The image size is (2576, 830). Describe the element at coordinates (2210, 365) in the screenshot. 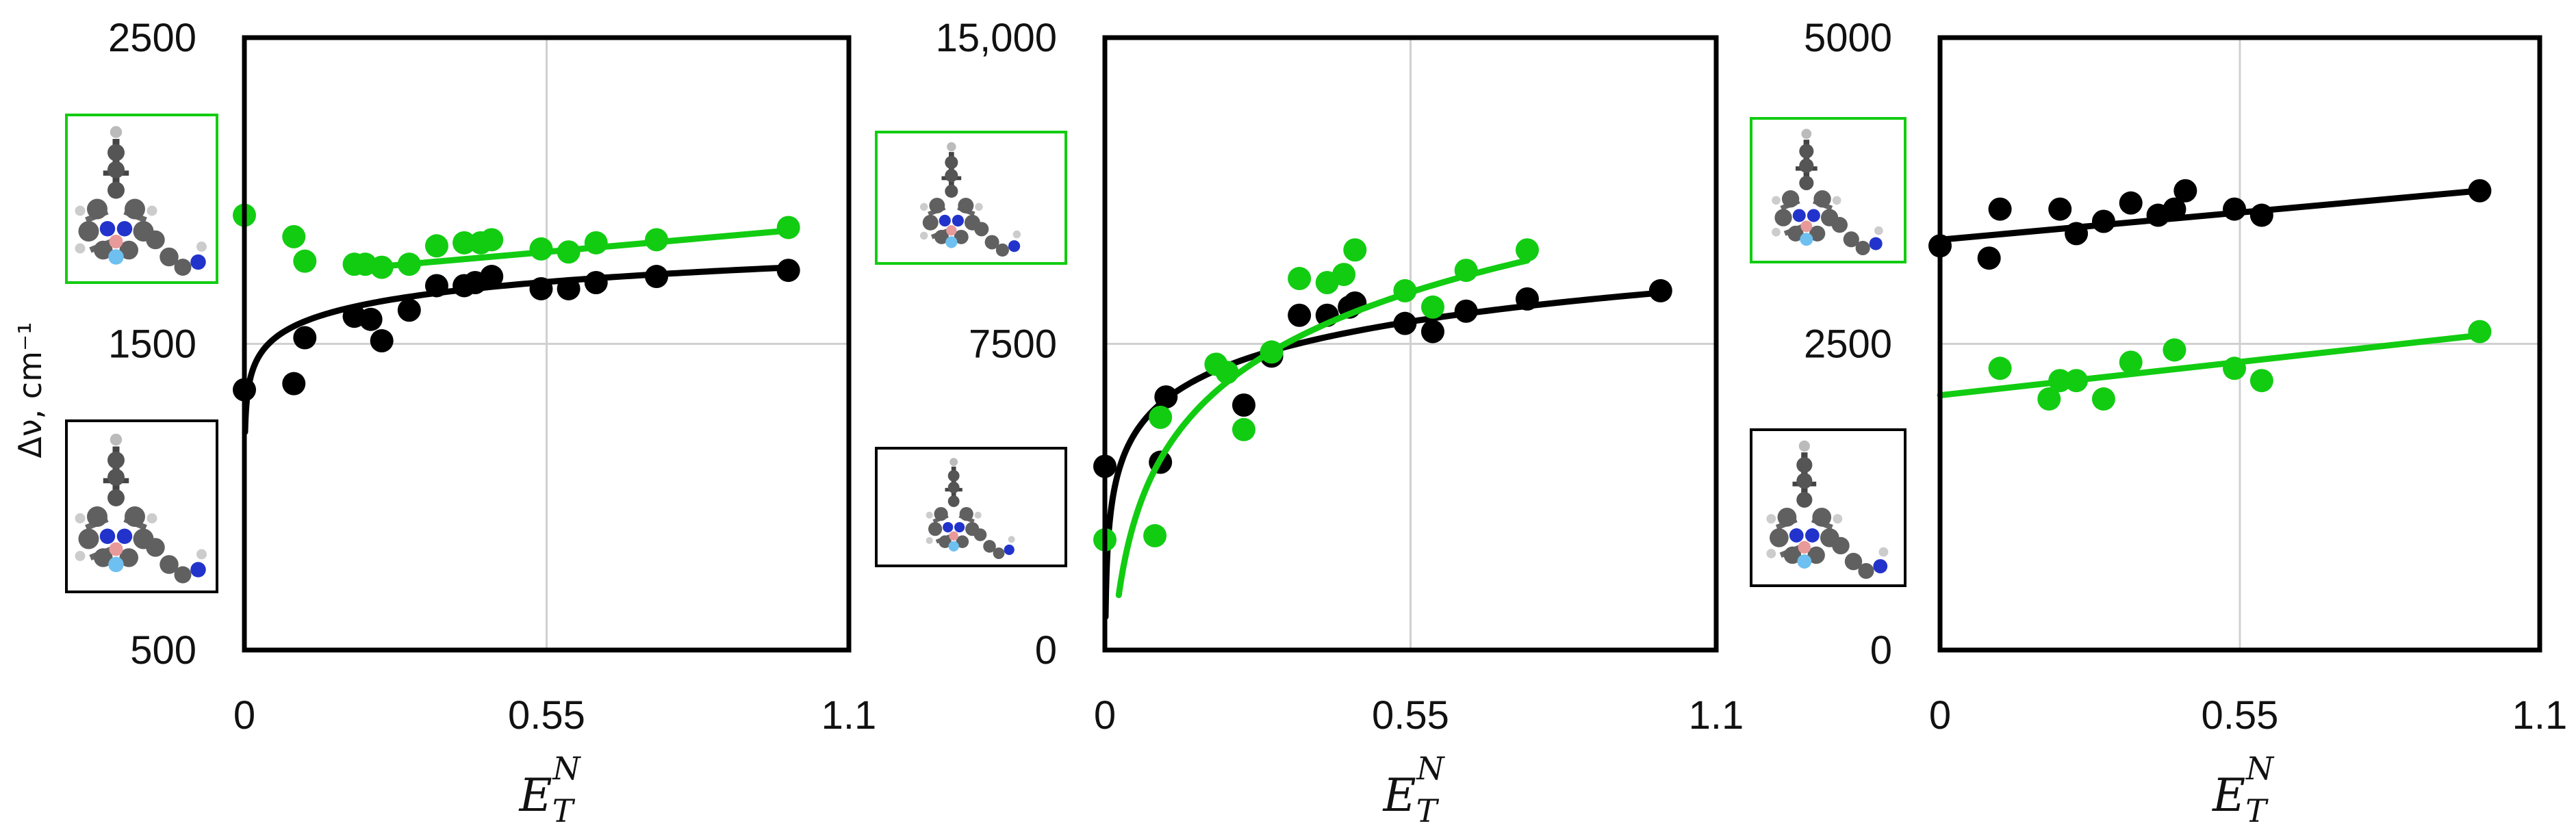

I see `trend-line-green` at that location.